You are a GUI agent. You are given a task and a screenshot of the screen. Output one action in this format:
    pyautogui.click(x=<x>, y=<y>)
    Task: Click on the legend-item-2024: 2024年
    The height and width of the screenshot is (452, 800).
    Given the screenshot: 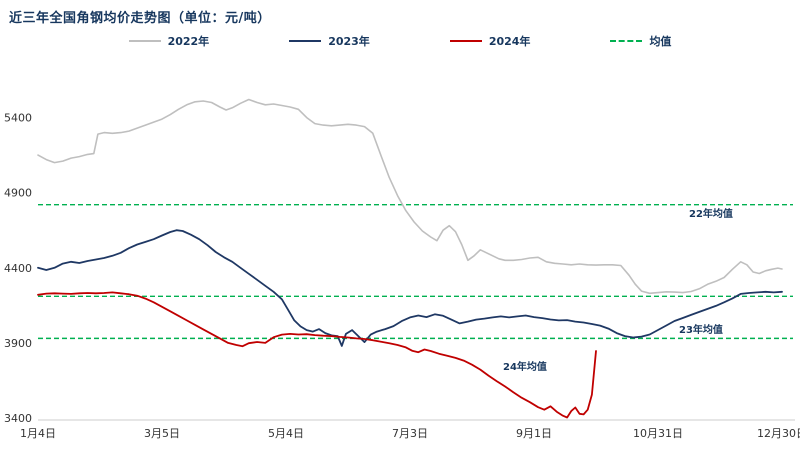 What is the action you would take?
    pyautogui.click(x=490, y=41)
    